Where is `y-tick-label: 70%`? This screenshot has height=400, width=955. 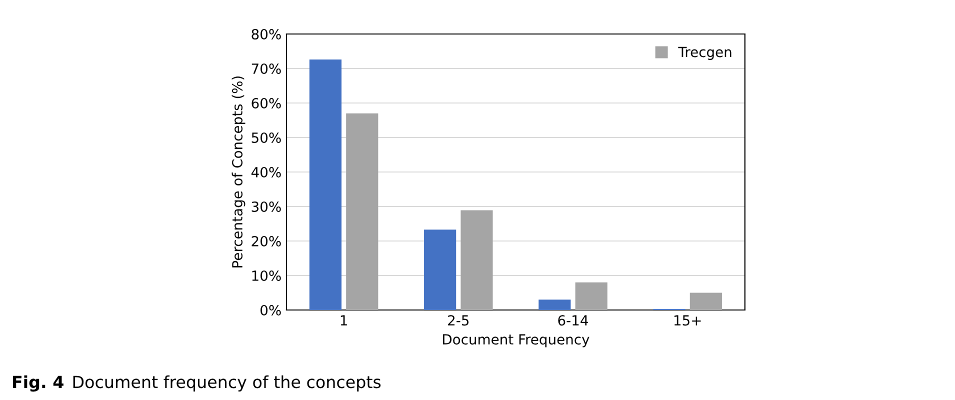
y-tick-label: 70% is located at coordinates (266, 68).